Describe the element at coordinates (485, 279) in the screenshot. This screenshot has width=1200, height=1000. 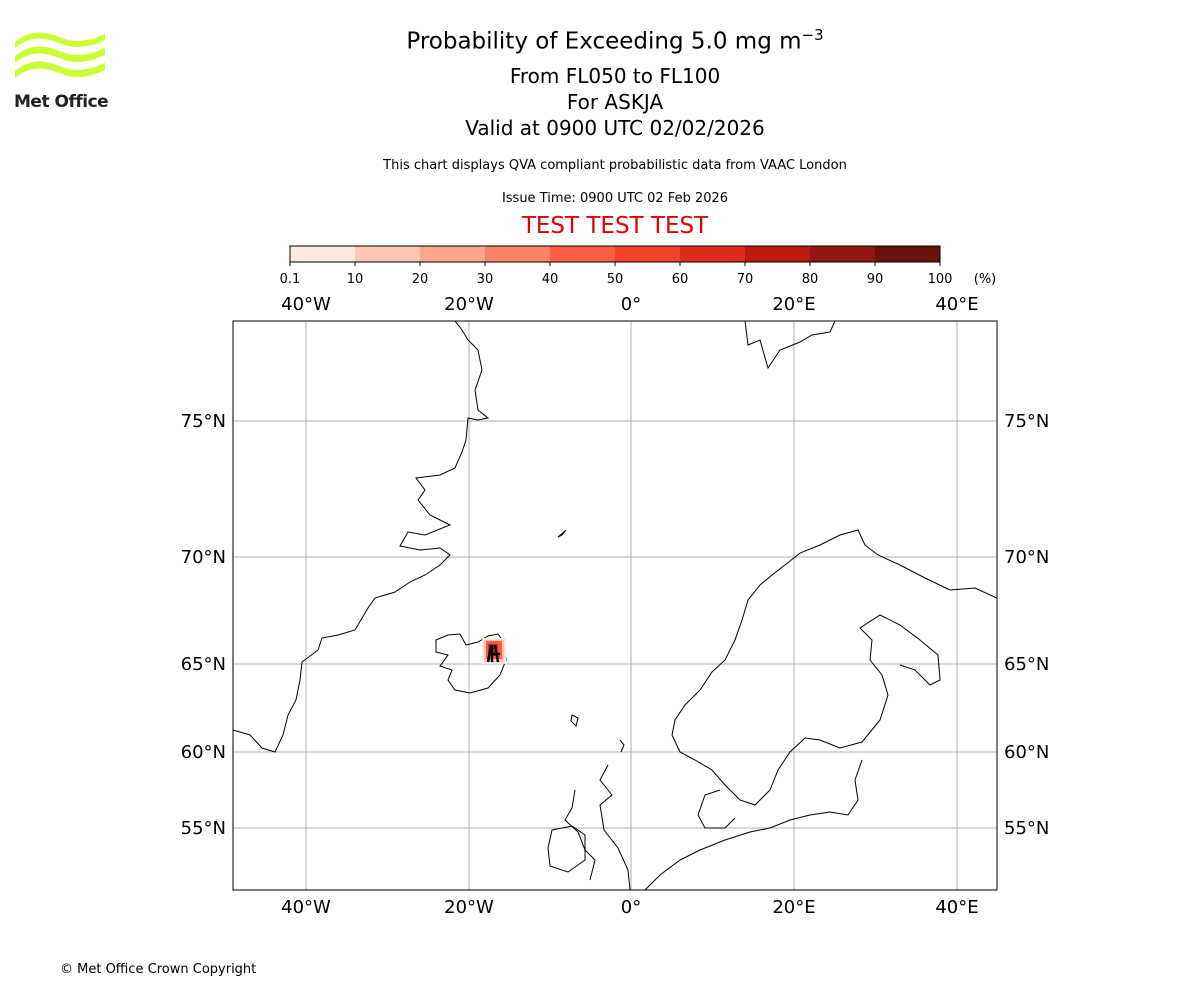
I see `colorbar-tick-label: 30` at that location.